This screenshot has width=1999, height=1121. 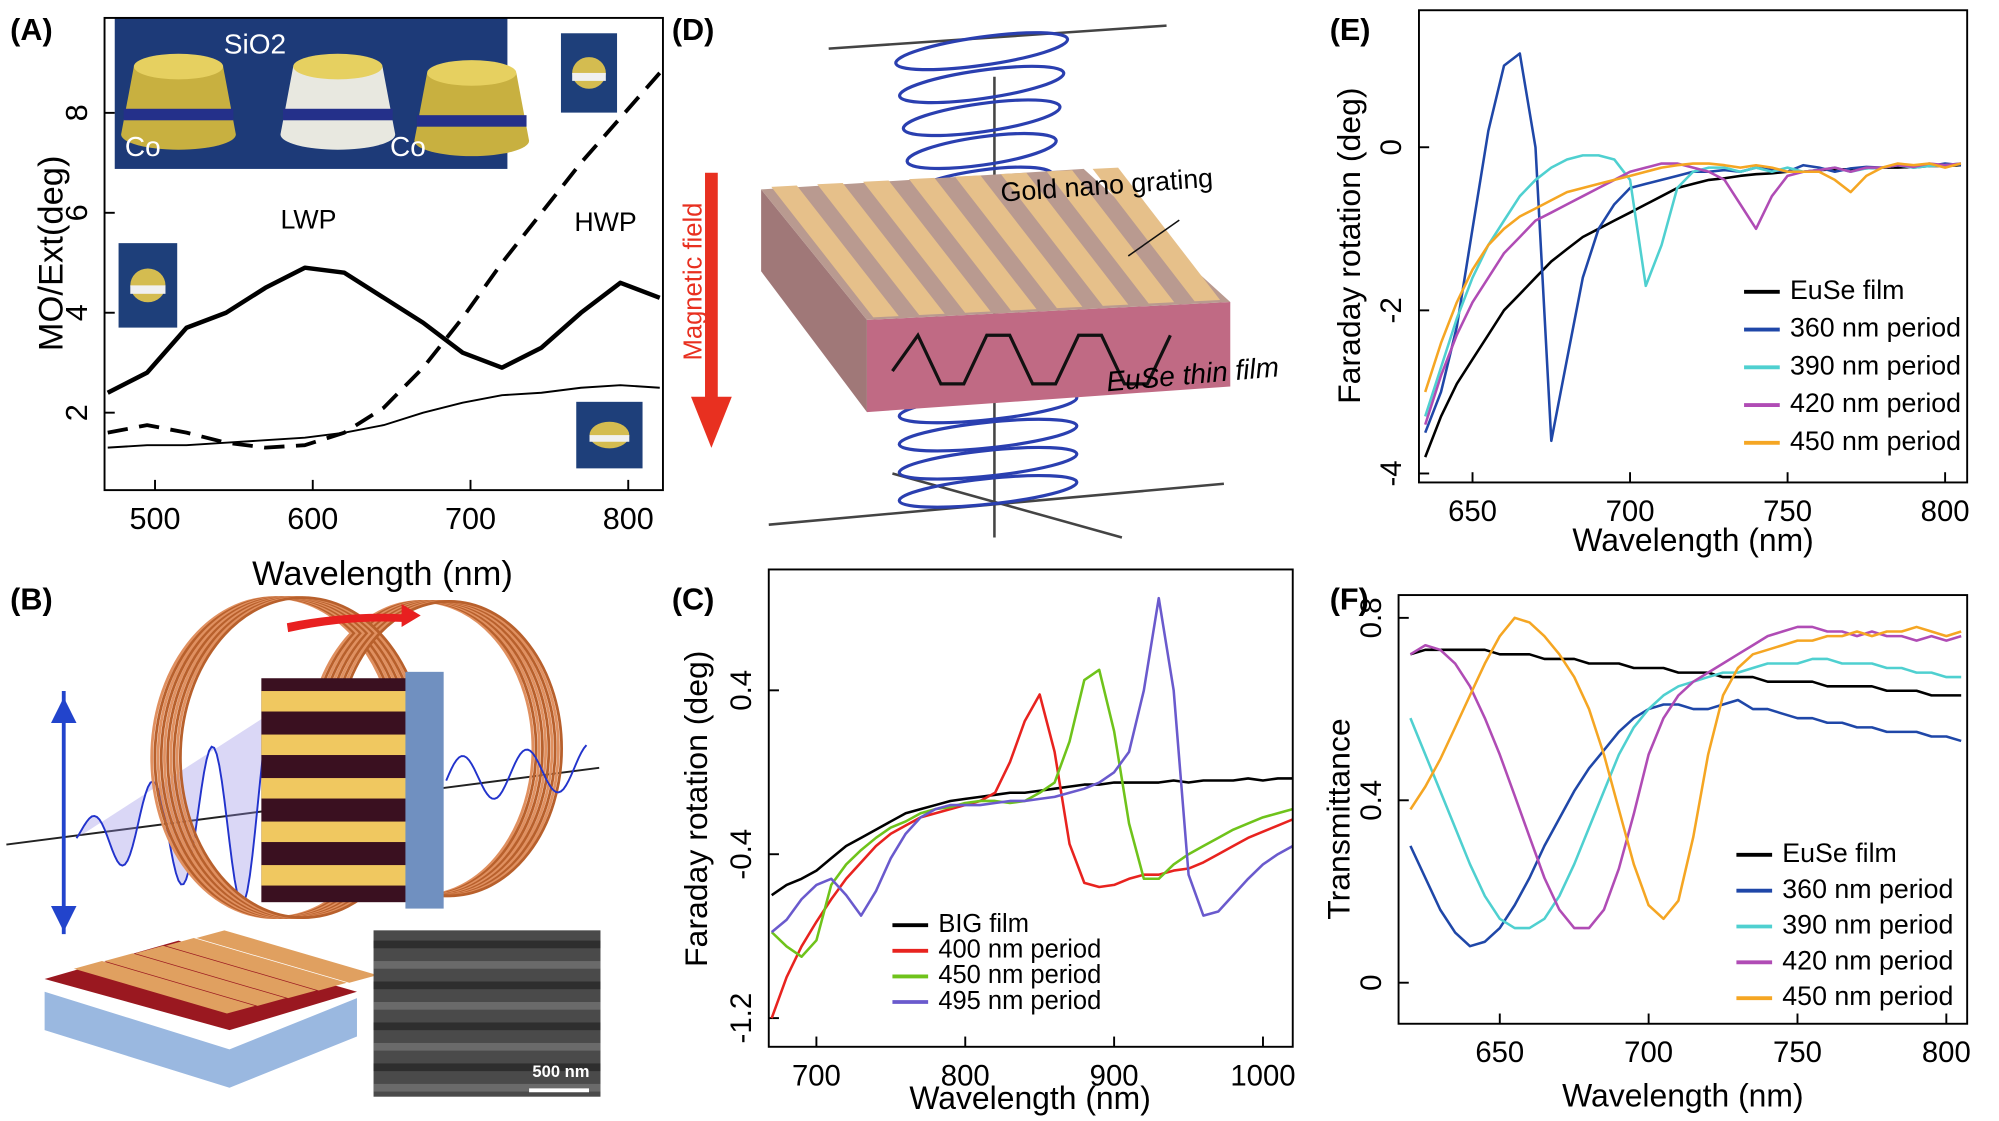 I want to click on pointer, so click(x=1153, y=238).